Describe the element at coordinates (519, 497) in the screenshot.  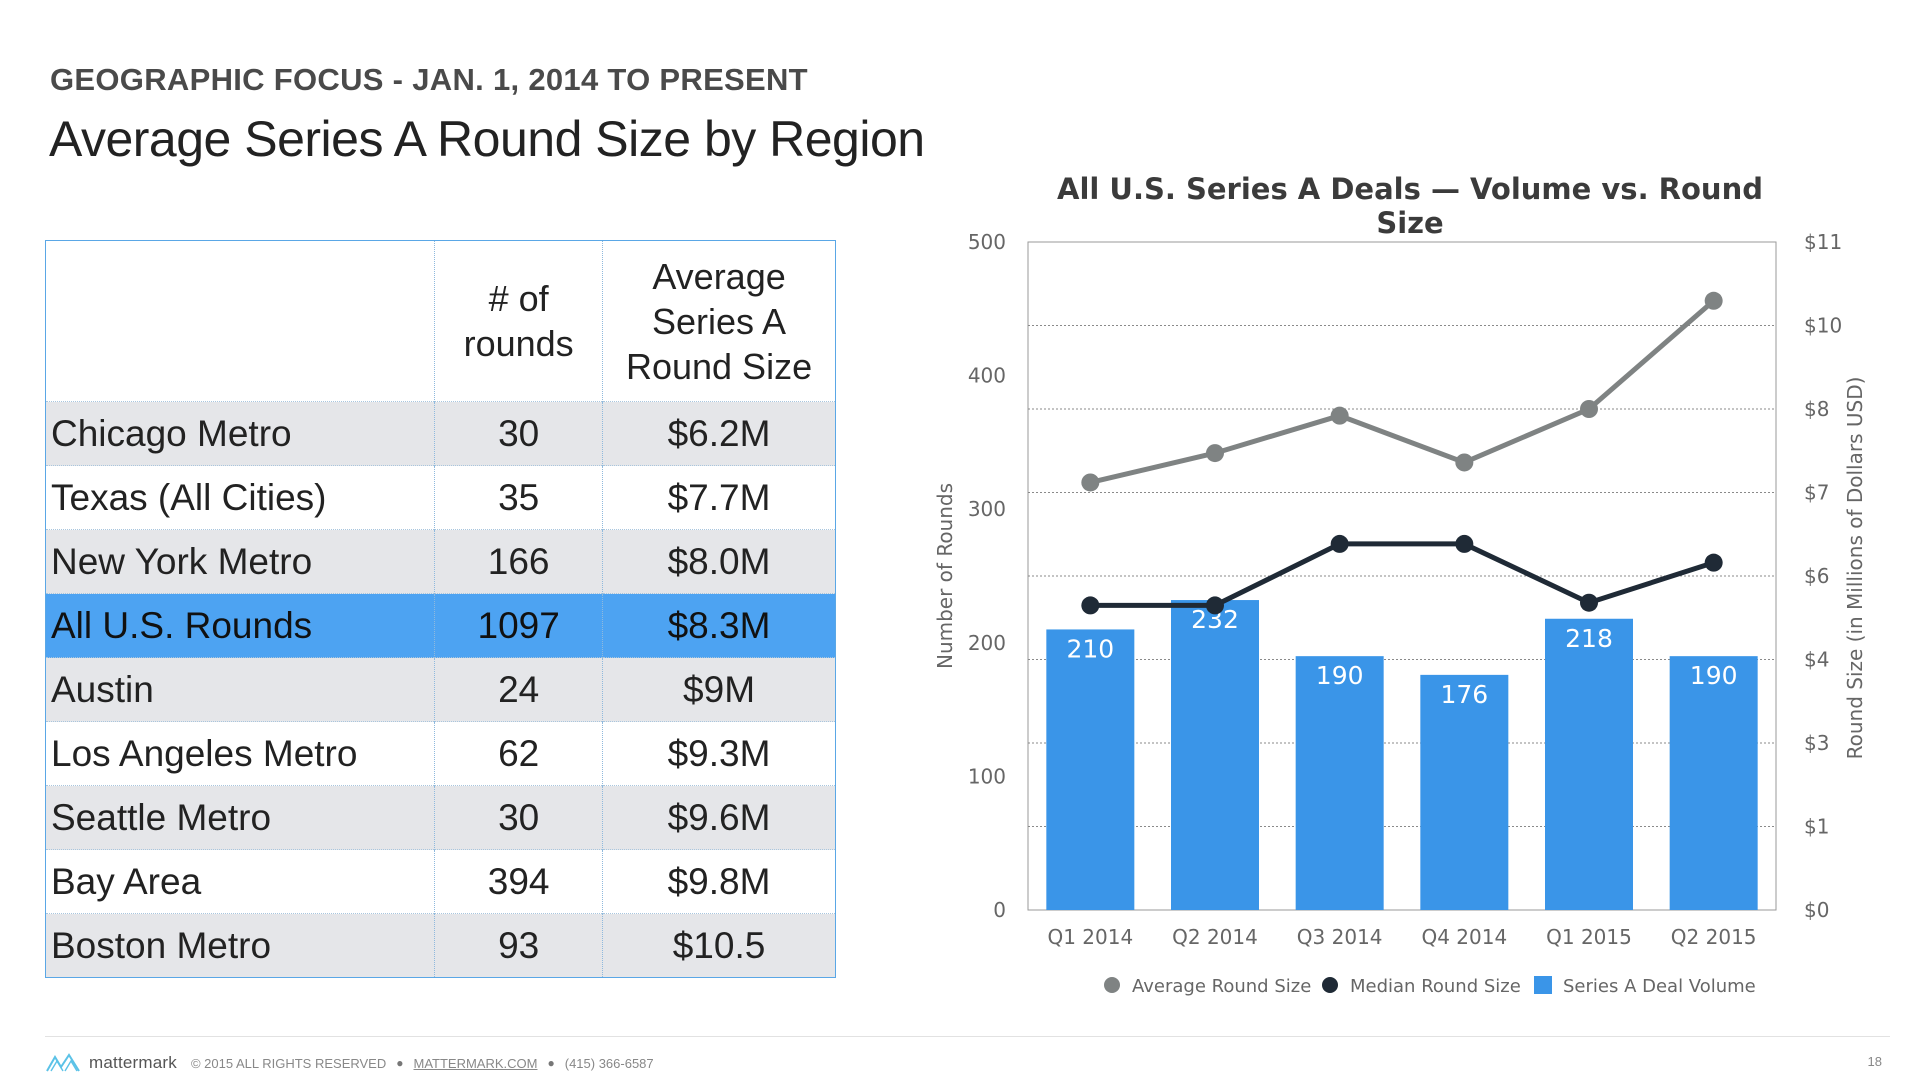
I see `rounds-cell: 35` at that location.